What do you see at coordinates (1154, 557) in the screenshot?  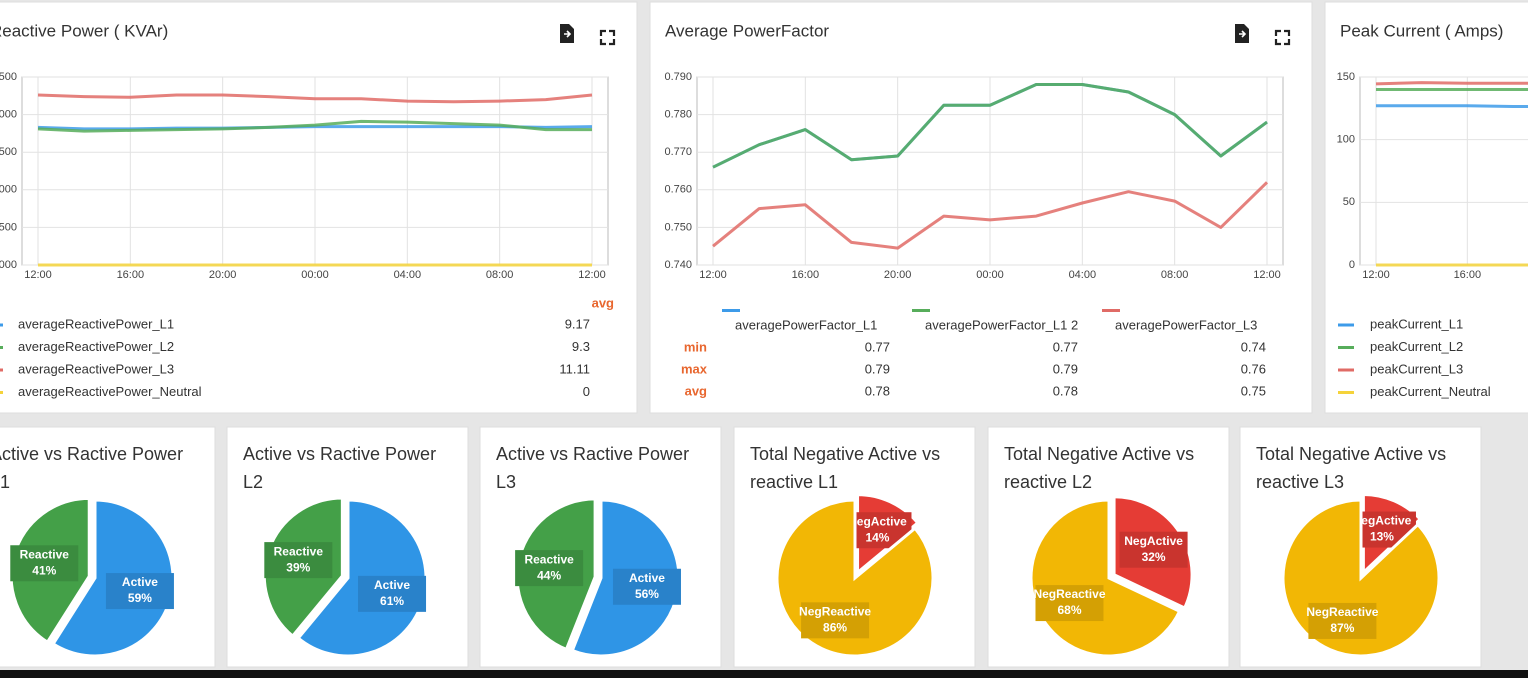 I see `slice-value: 32%` at bounding box center [1154, 557].